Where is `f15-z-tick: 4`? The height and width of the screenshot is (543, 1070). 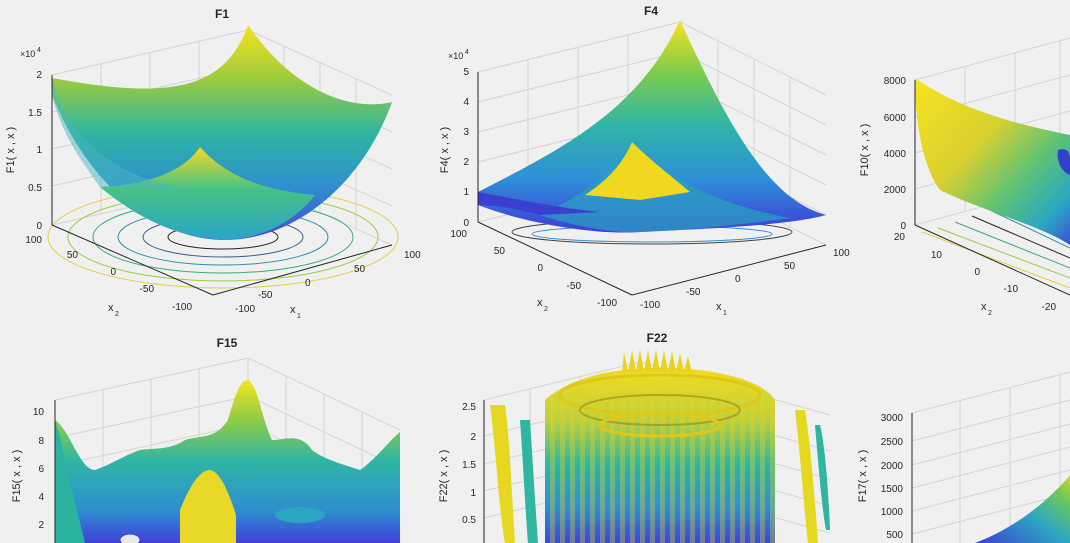
f15-z-tick: 4 is located at coordinates (41, 497).